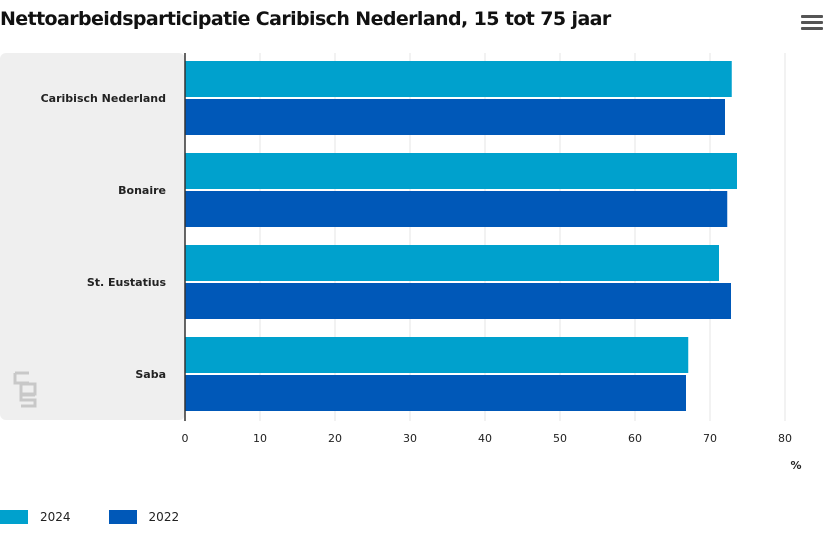 The height and width of the screenshot is (537, 830). What do you see at coordinates (144, 517) in the screenshot?
I see `legend-item-2022: 2022` at bounding box center [144, 517].